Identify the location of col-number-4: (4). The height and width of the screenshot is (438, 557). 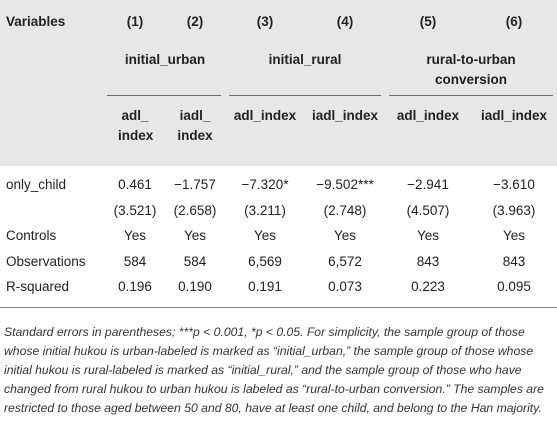
(345, 21).